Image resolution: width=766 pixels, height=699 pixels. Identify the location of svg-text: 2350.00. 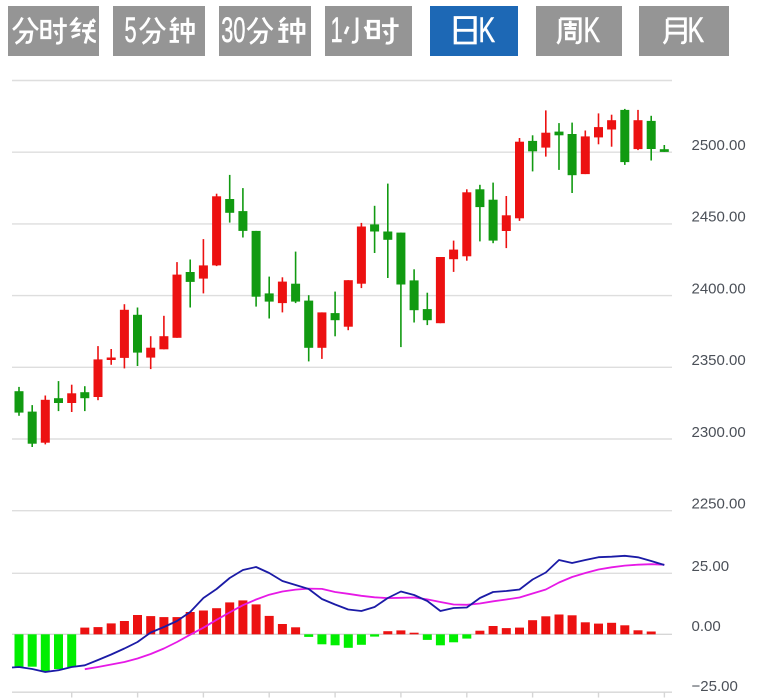
(719, 360).